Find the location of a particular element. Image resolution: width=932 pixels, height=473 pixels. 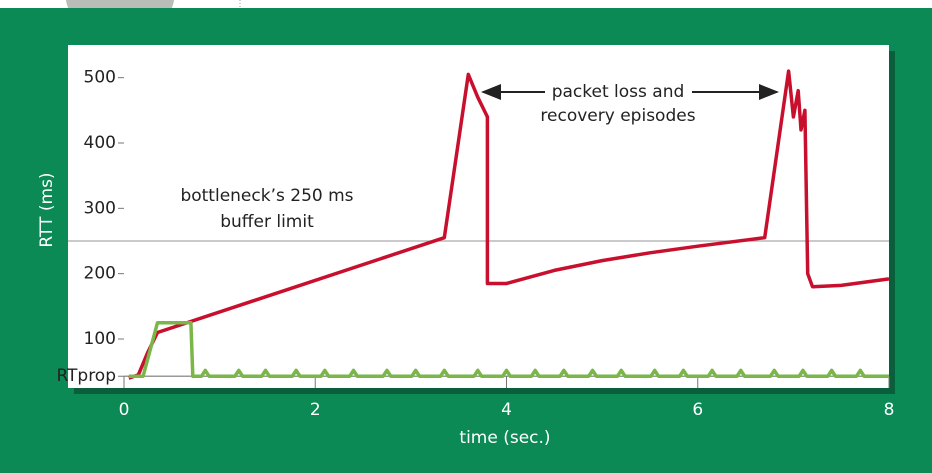

y-tick-label: 100 is located at coordinates (100, 339).